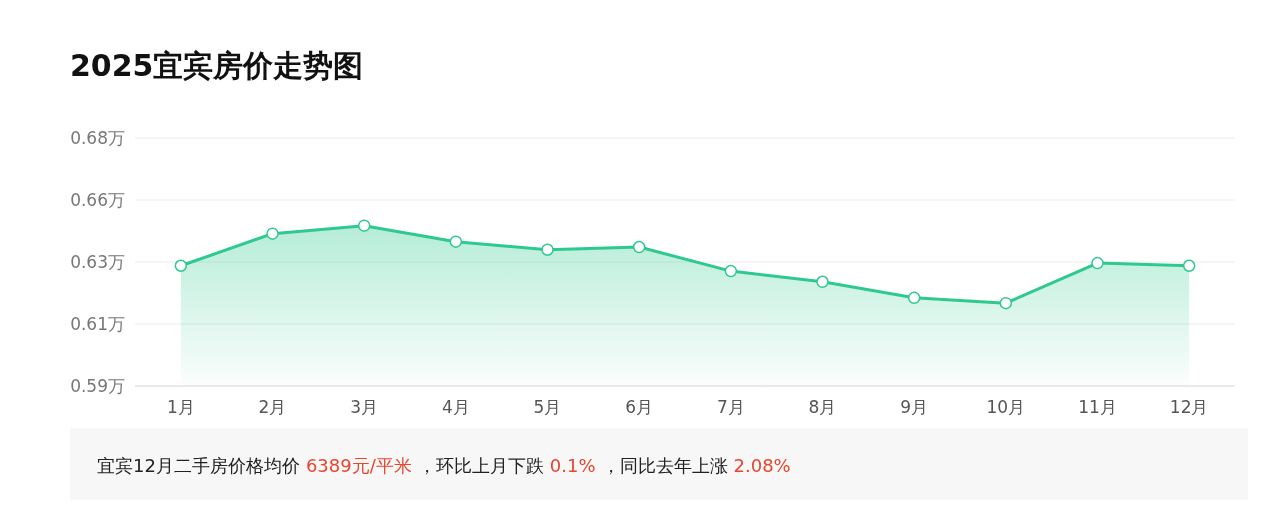 Image resolution: width=1278 pixels, height=520 pixels. What do you see at coordinates (358, 465) in the screenshot?
I see `text: 6389元/平米` at bounding box center [358, 465].